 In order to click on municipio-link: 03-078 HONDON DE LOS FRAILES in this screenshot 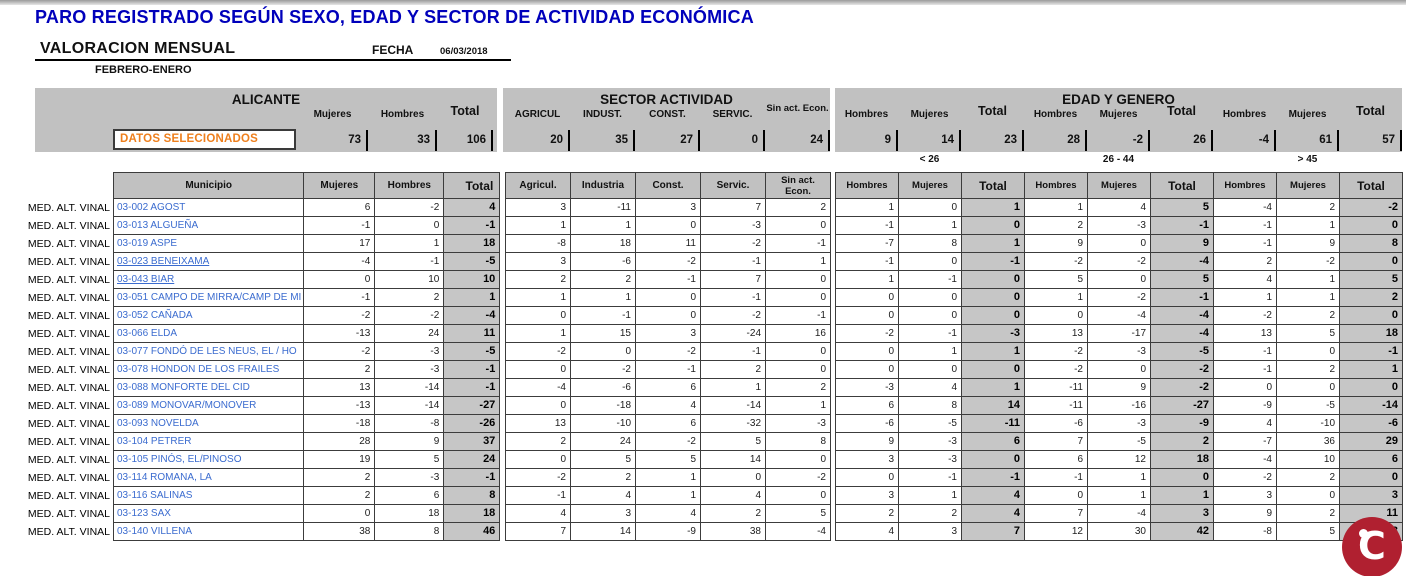, I will do `click(198, 369)`.